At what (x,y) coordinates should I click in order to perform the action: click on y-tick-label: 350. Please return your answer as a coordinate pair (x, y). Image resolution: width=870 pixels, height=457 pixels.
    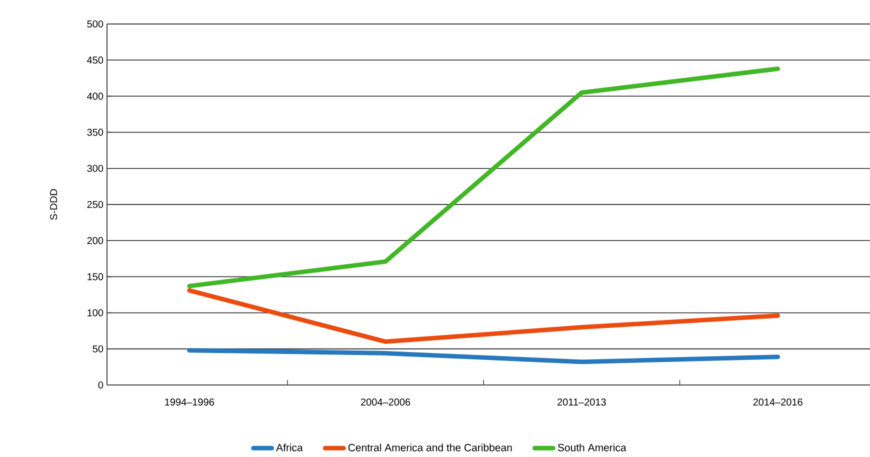
    Looking at the image, I should click on (95, 132).